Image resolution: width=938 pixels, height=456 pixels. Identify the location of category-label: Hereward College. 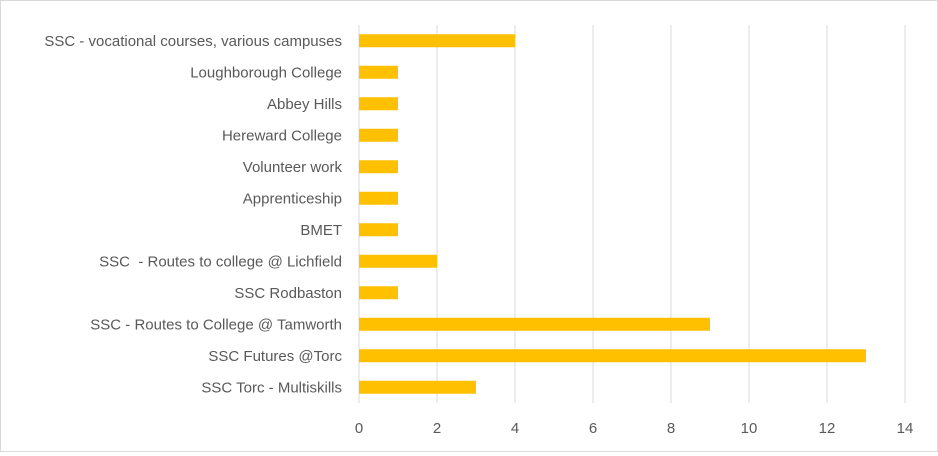
(282, 135).